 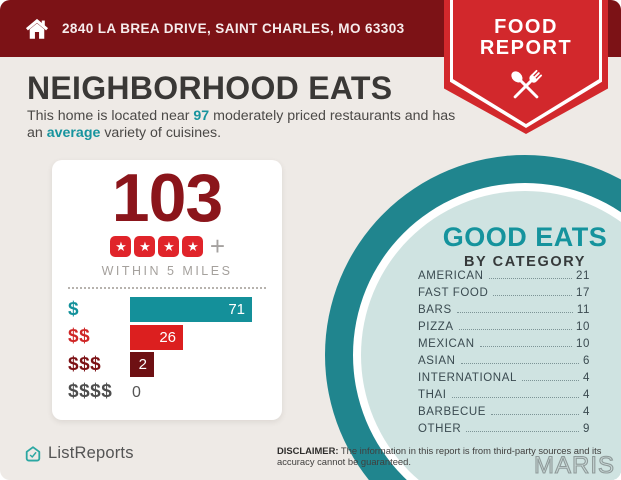 I want to click on category-value: 9, so click(x=586, y=429).